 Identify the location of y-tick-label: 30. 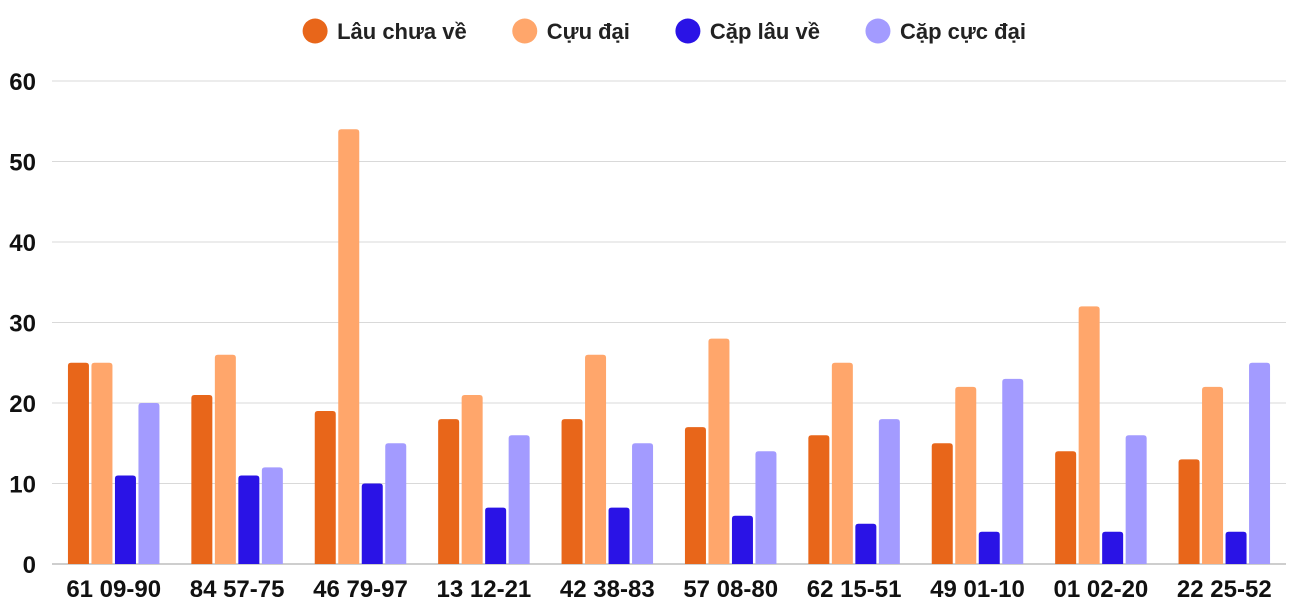
(22, 324).